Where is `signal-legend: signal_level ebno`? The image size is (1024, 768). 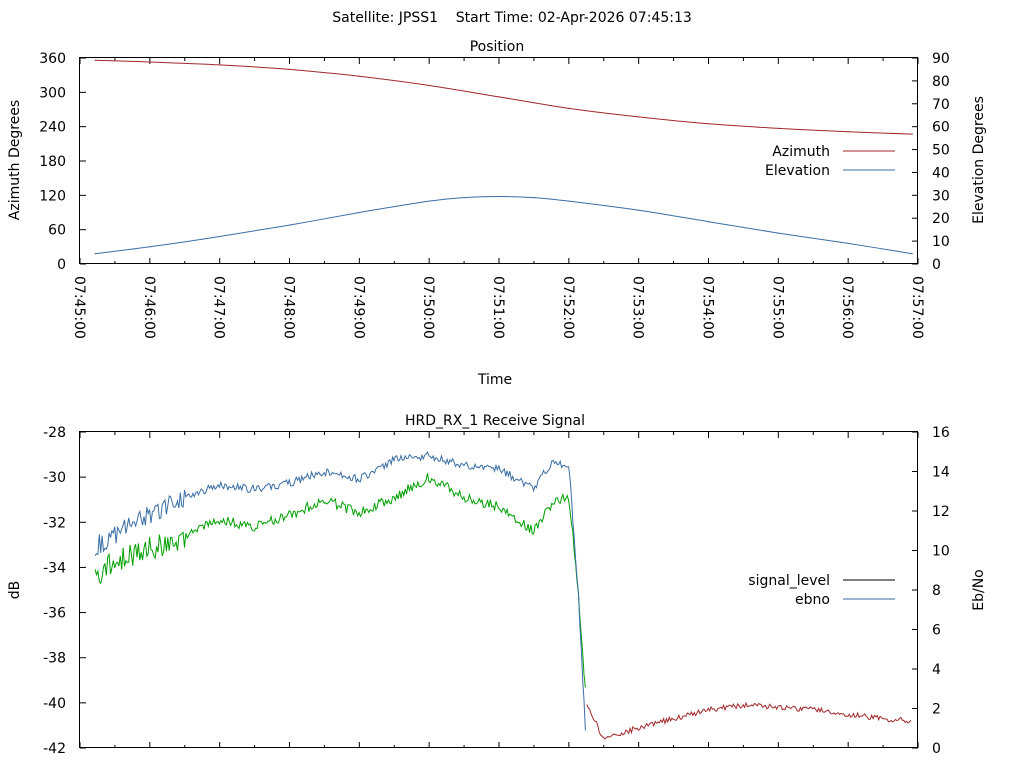 signal-legend: signal_level ebno is located at coordinates (821, 590).